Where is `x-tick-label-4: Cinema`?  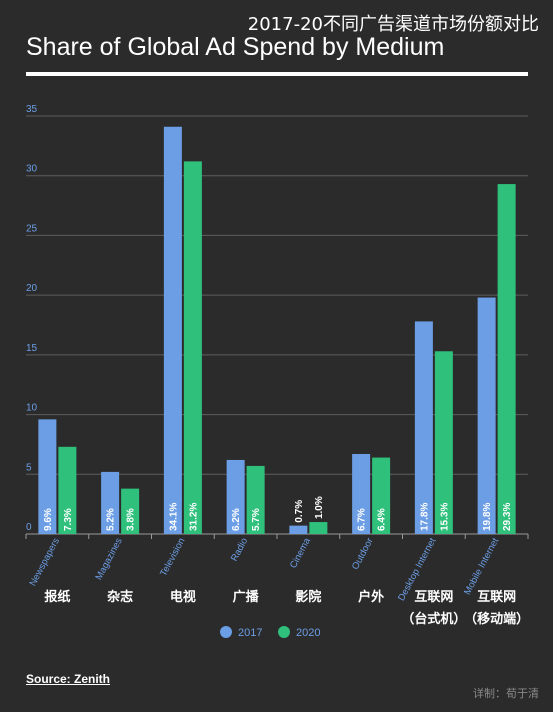
x-tick-label-4: Cinema is located at coordinates (300, 553).